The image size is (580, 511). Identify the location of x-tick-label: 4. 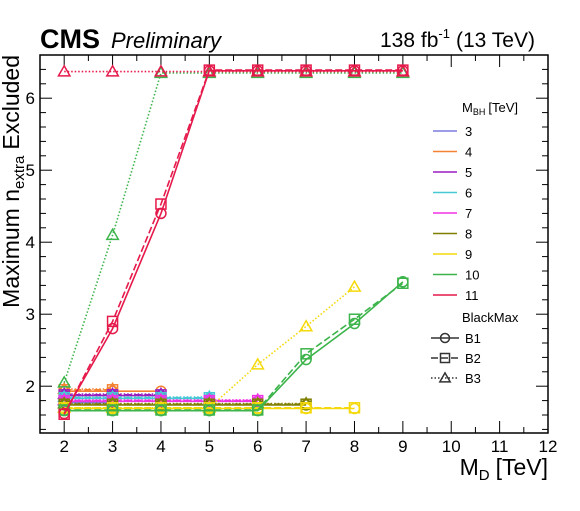
(160, 446).